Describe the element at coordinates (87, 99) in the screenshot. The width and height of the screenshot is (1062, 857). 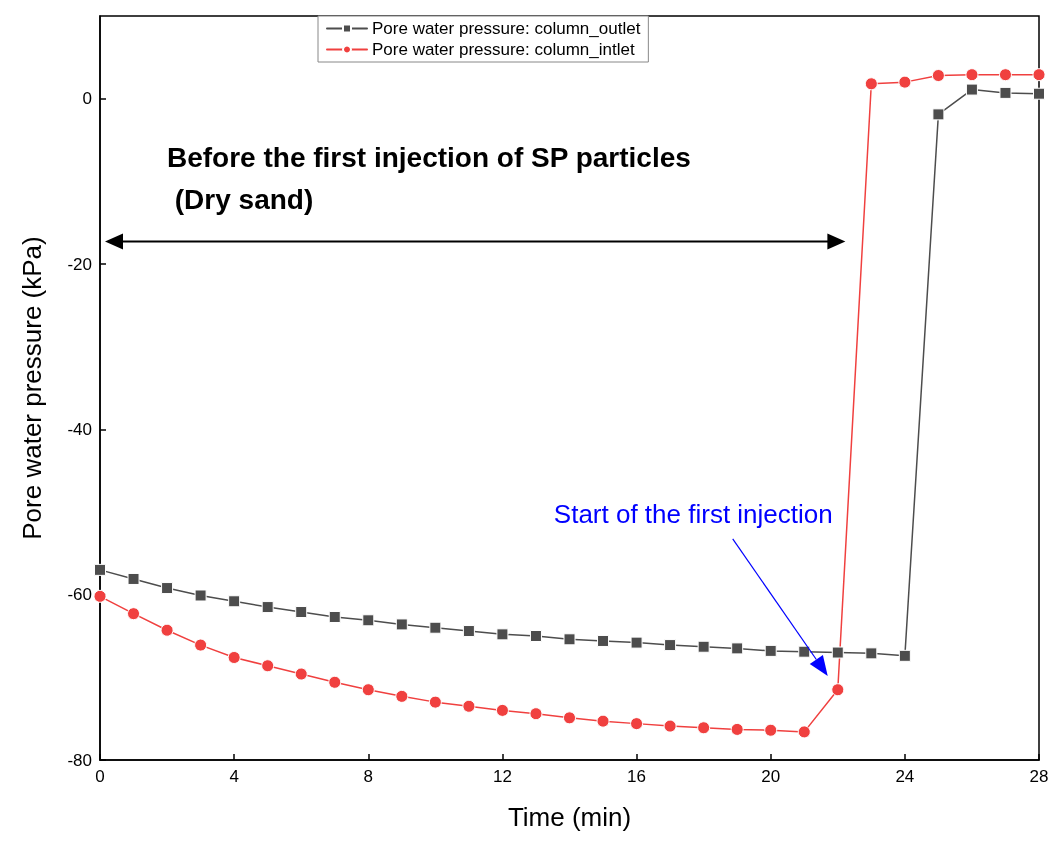
I see `y-tick-label: 0` at that location.